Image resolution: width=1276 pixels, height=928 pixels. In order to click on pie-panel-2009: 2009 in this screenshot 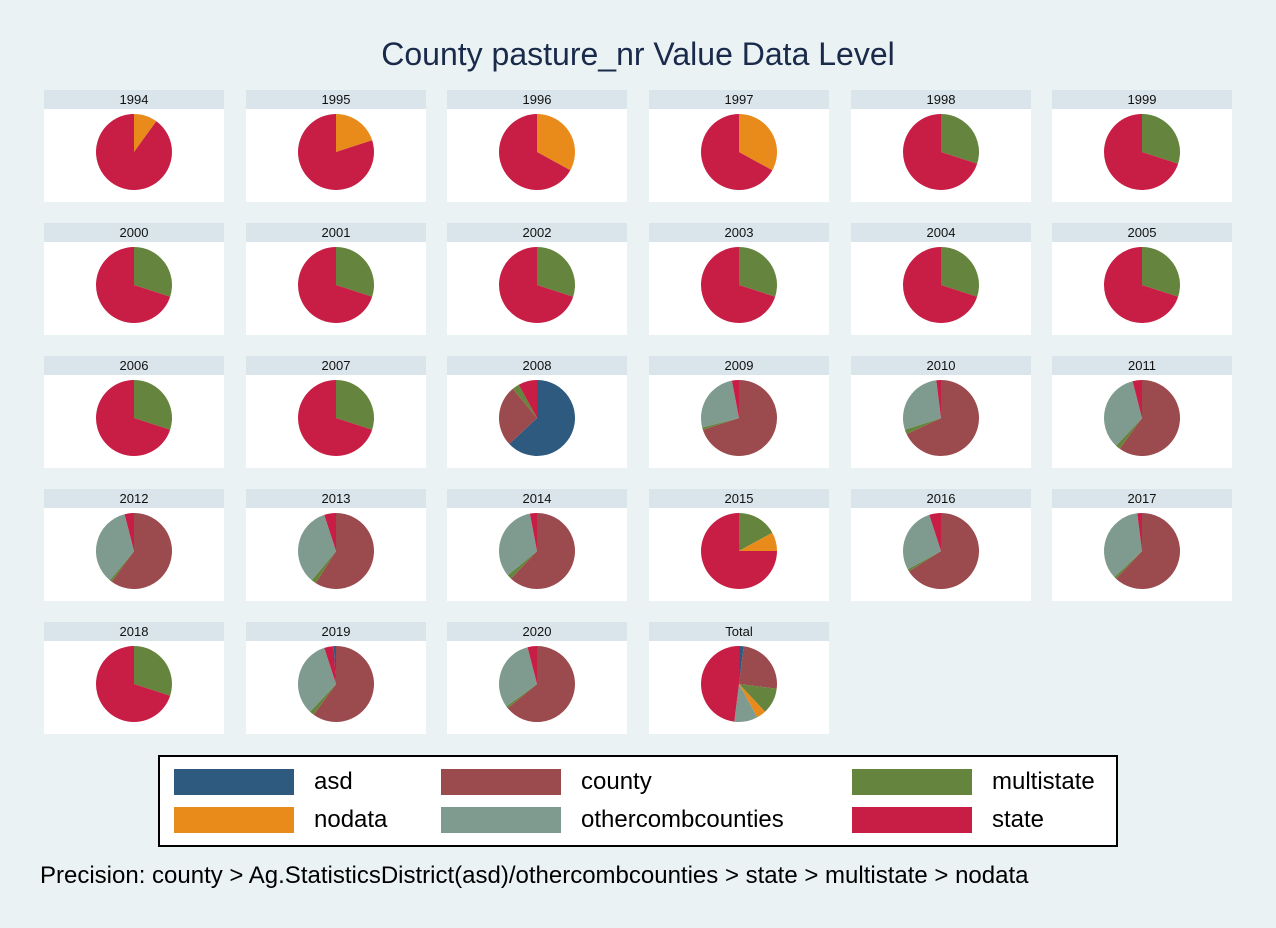, I will do `click(739, 412)`.